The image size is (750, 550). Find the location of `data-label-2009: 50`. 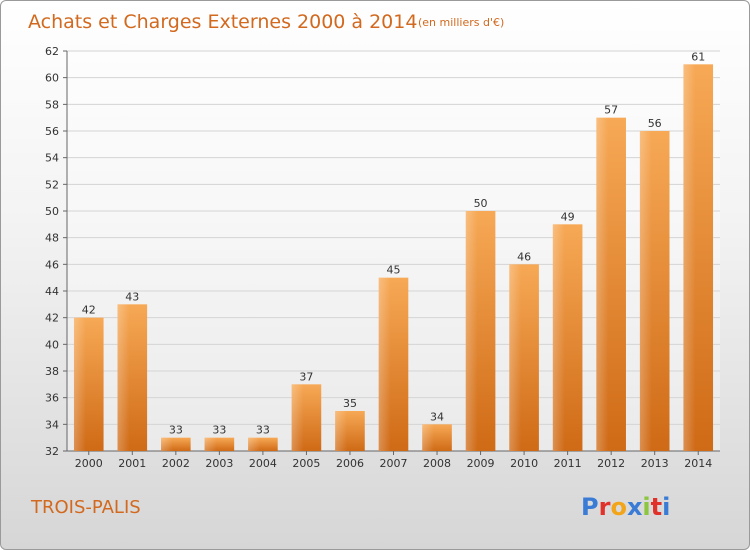

data-label-2009: 50 is located at coordinates (481, 203).